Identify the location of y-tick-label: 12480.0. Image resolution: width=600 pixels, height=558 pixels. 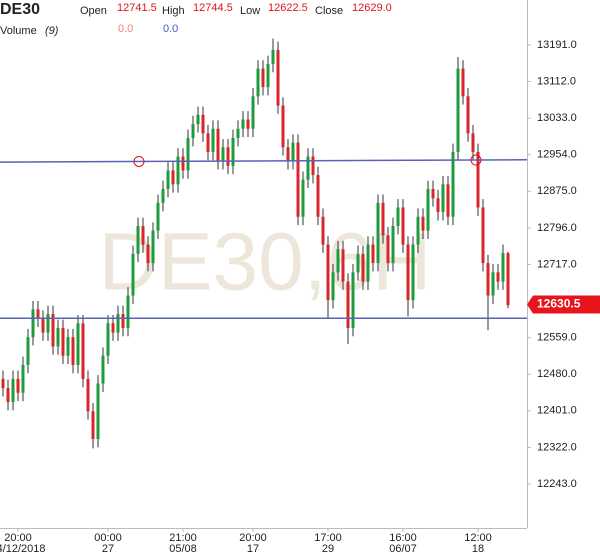
(557, 374).